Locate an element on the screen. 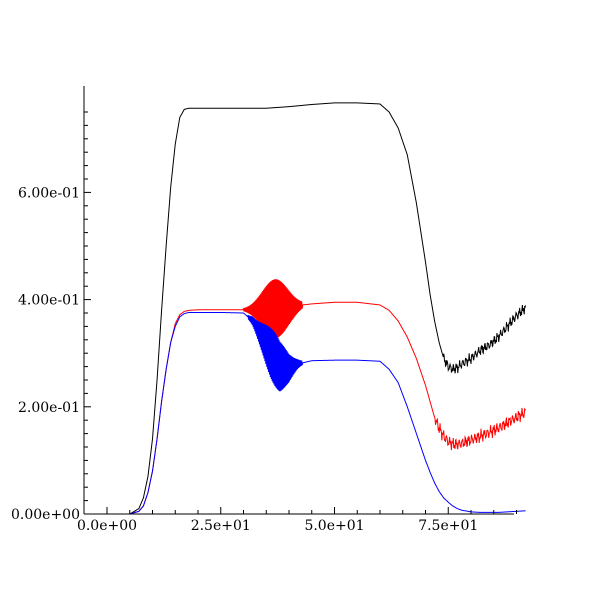 This screenshot has width=600, height=600. x-tick-label: 0.0e+00 is located at coordinates (107, 526).